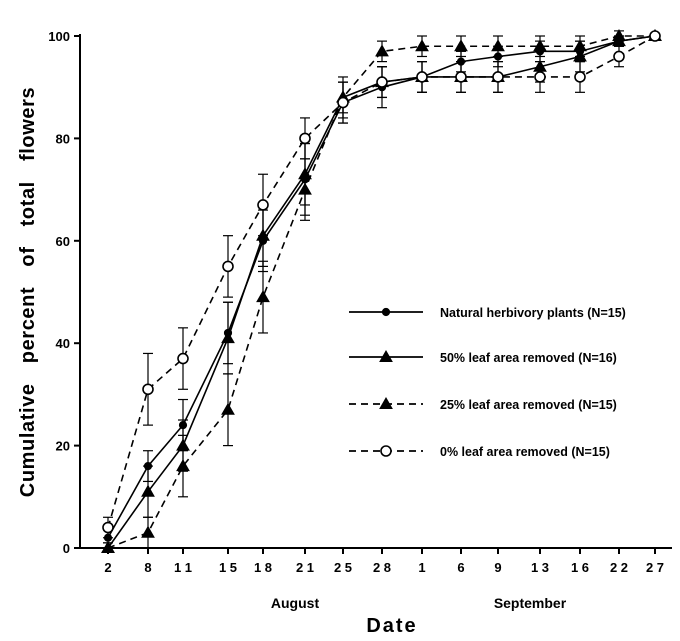 The width and height of the screenshot is (680, 641). I want to click on legend-label: 50% leaf area removed (N=16), so click(528, 358).